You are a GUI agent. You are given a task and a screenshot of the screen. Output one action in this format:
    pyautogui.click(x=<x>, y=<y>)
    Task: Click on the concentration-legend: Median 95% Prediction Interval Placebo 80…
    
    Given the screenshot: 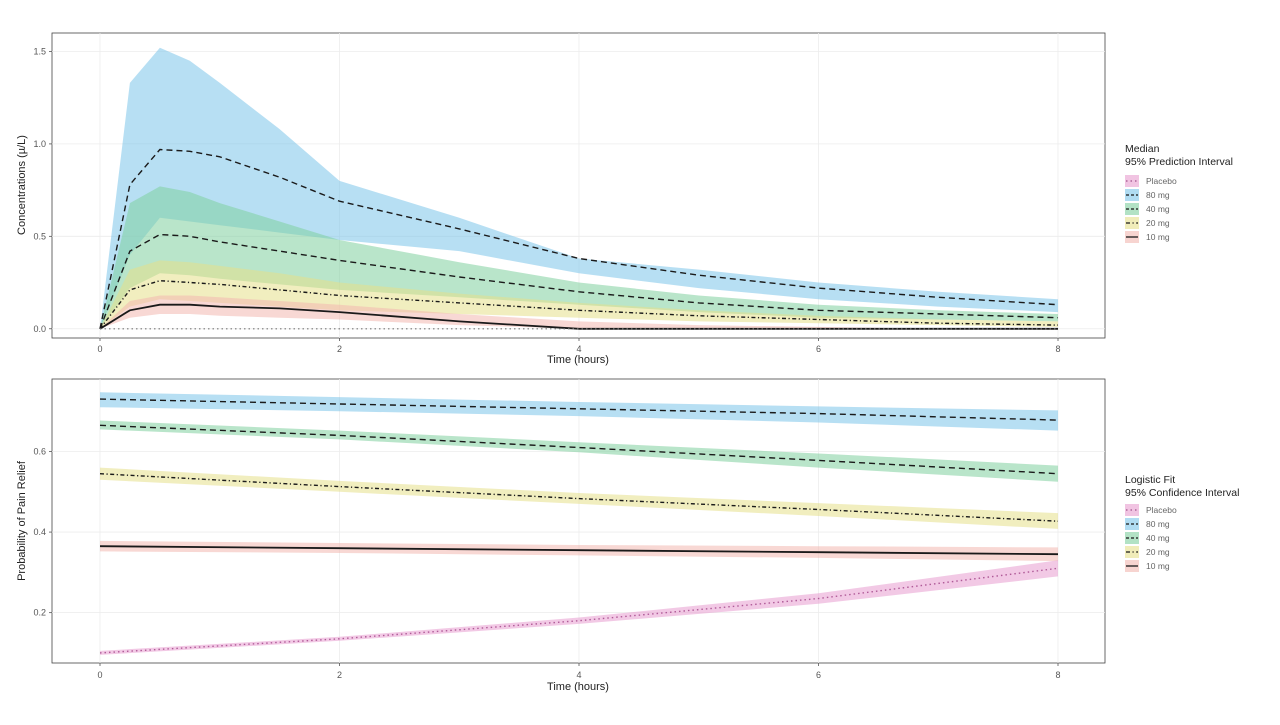 What is the action you would take?
    pyautogui.click(x=1179, y=193)
    